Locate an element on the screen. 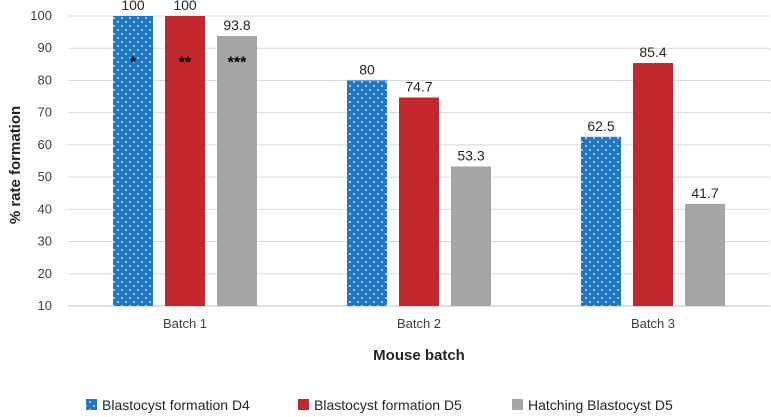 The height and width of the screenshot is (417, 771). y-tick-label: 30 is located at coordinates (45, 241).